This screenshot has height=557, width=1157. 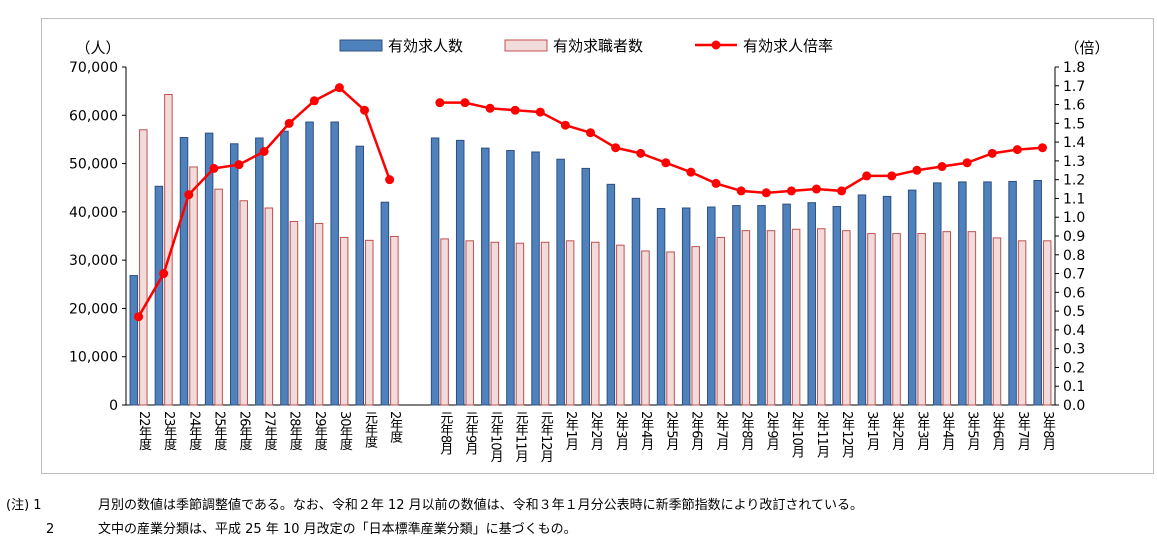 I want to click on legend-label-ratio: 有効求人倍率, so click(x=788, y=46).